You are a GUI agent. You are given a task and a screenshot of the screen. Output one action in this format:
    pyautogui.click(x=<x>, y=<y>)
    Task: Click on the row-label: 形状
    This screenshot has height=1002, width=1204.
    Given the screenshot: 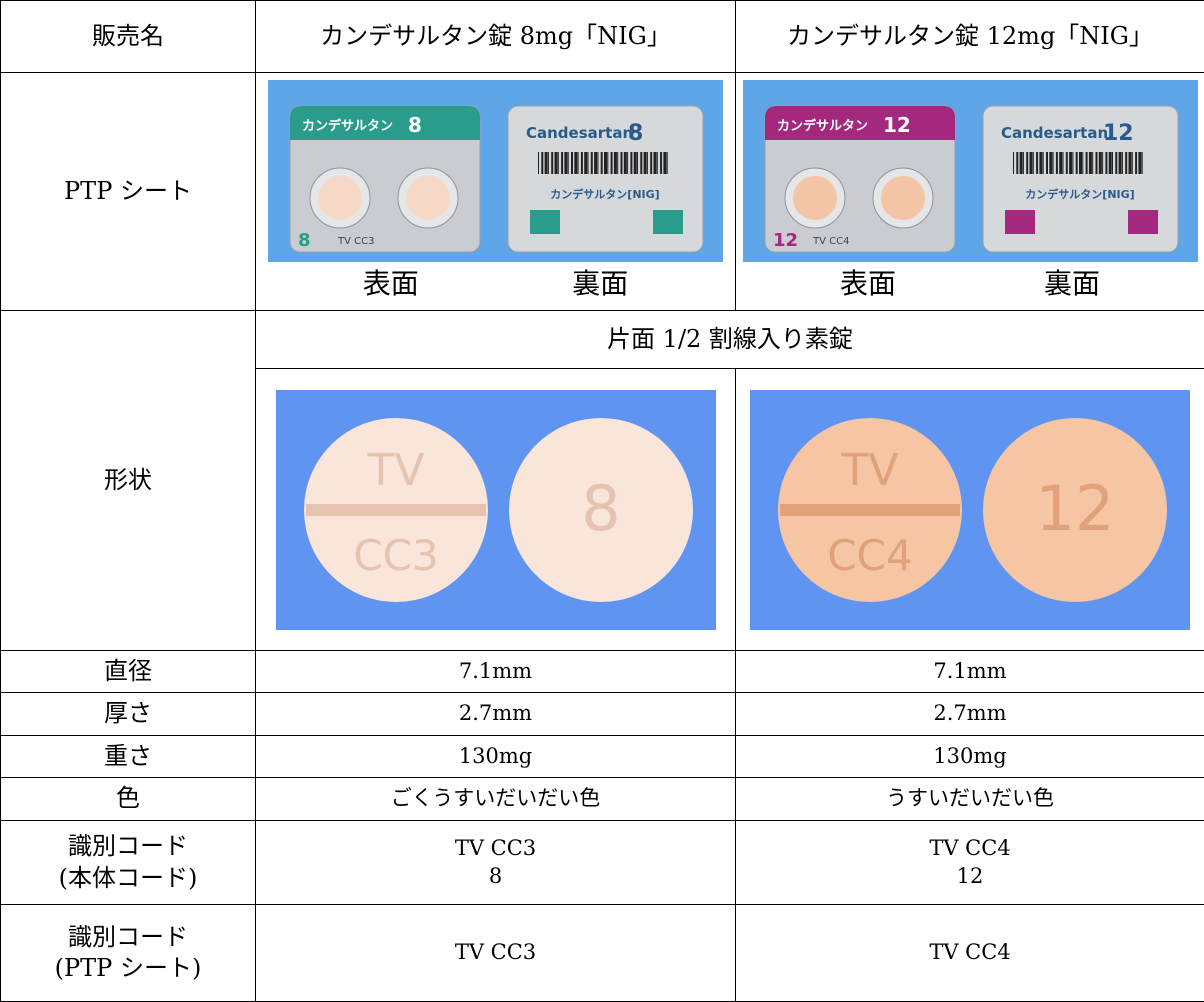 What is the action you would take?
    pyautogui.click(x=128, y=481)
    